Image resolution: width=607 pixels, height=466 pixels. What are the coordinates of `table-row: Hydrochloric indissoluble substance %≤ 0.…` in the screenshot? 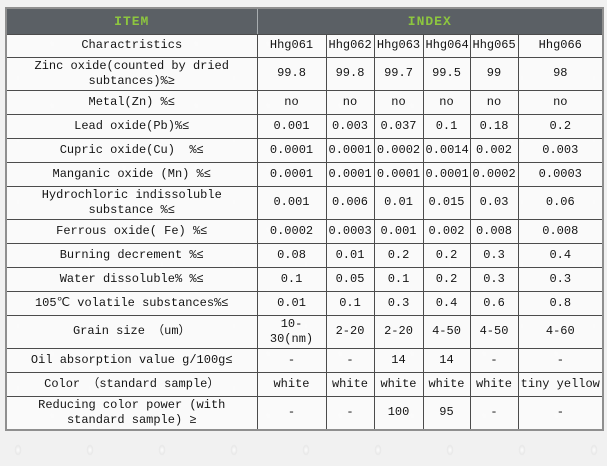 It's located at (304, 202).